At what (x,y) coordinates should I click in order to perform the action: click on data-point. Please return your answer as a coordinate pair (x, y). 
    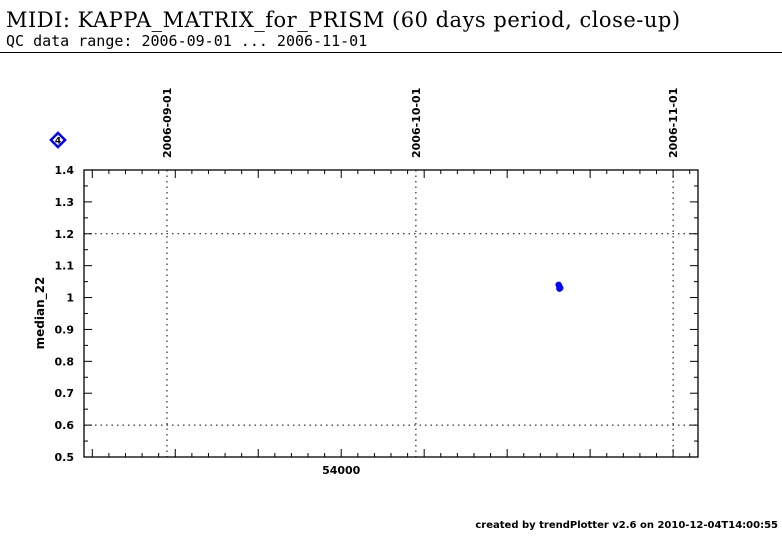
    Looking at the image, I should click on (560, 288).